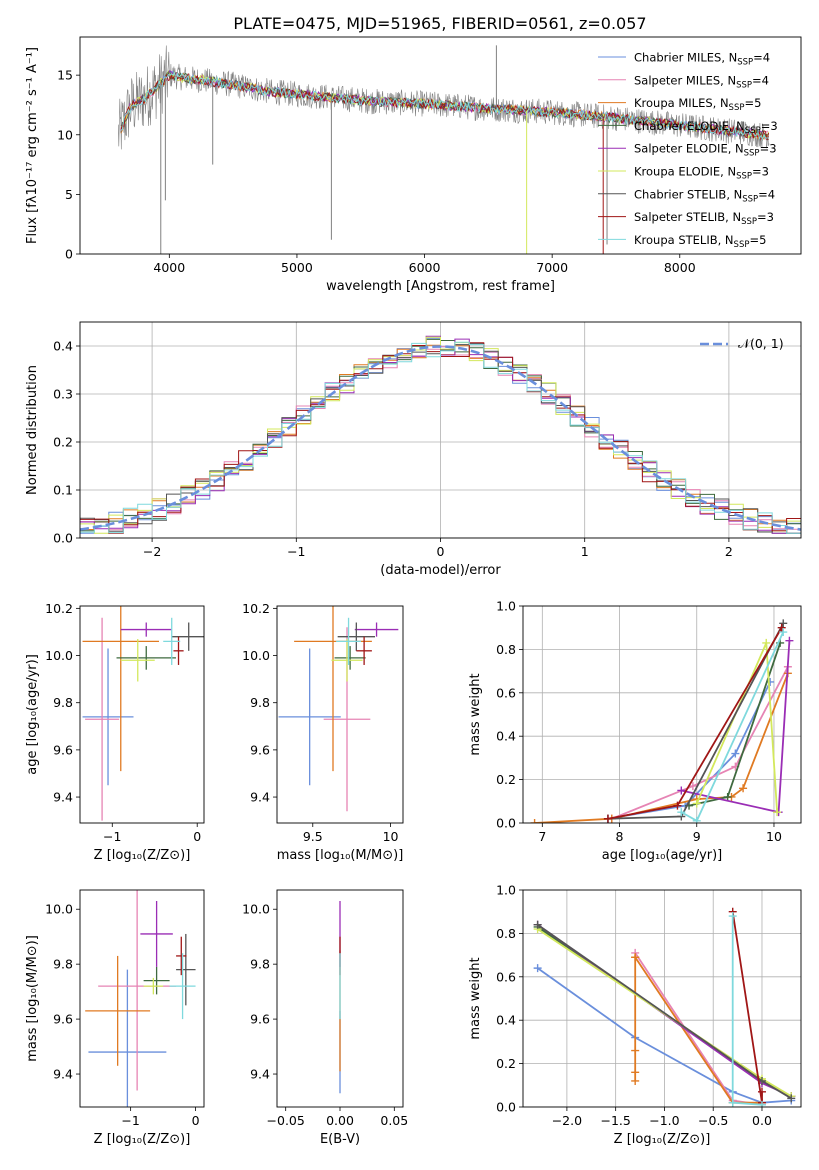 The width and height of the screenshot is (819, 1170). Describe the element at coordinates (701, 81) in the screenshot. I see `legend-label: Salpeter MILES, NSSP=4` at that location.